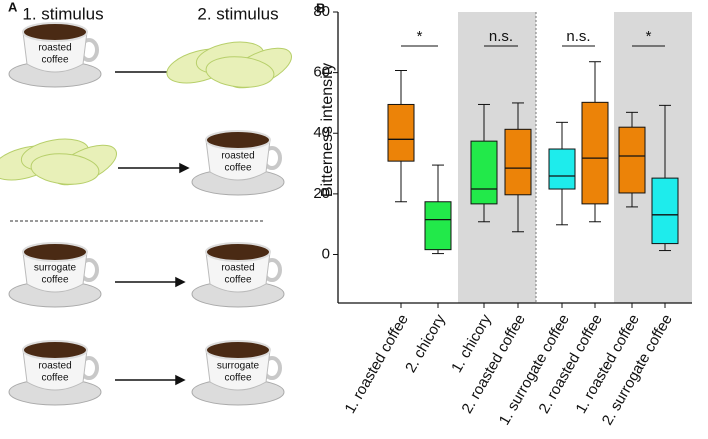 The height and width of the screenshot is (439, 708). What do you see at coordinates (326, 253) in the screenshot?
I see `y-tick-label: 0` at bounding box center [326, 253].